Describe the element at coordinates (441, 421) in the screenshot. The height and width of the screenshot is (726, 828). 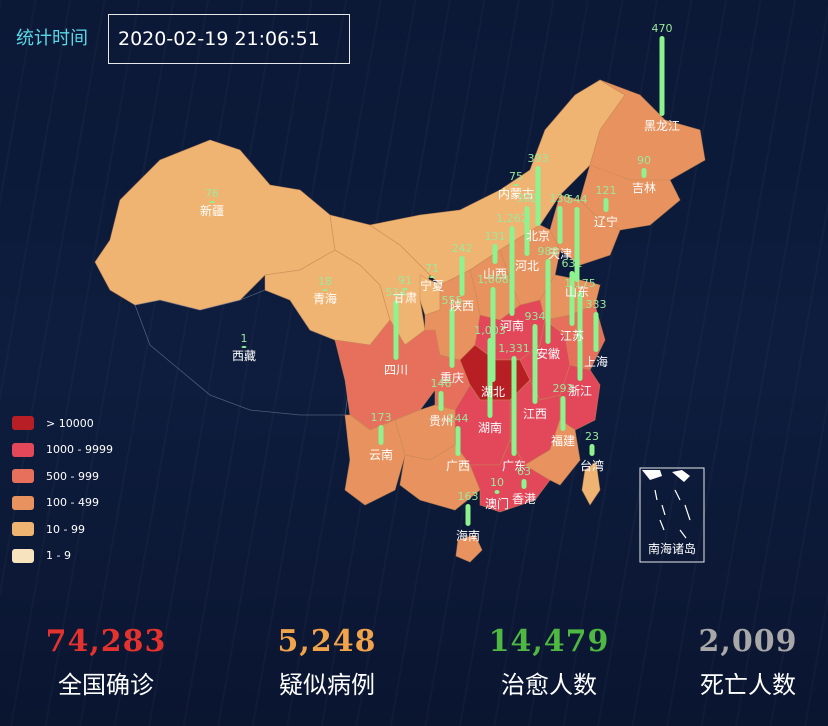
I see `province-name: 贵州` at that location.